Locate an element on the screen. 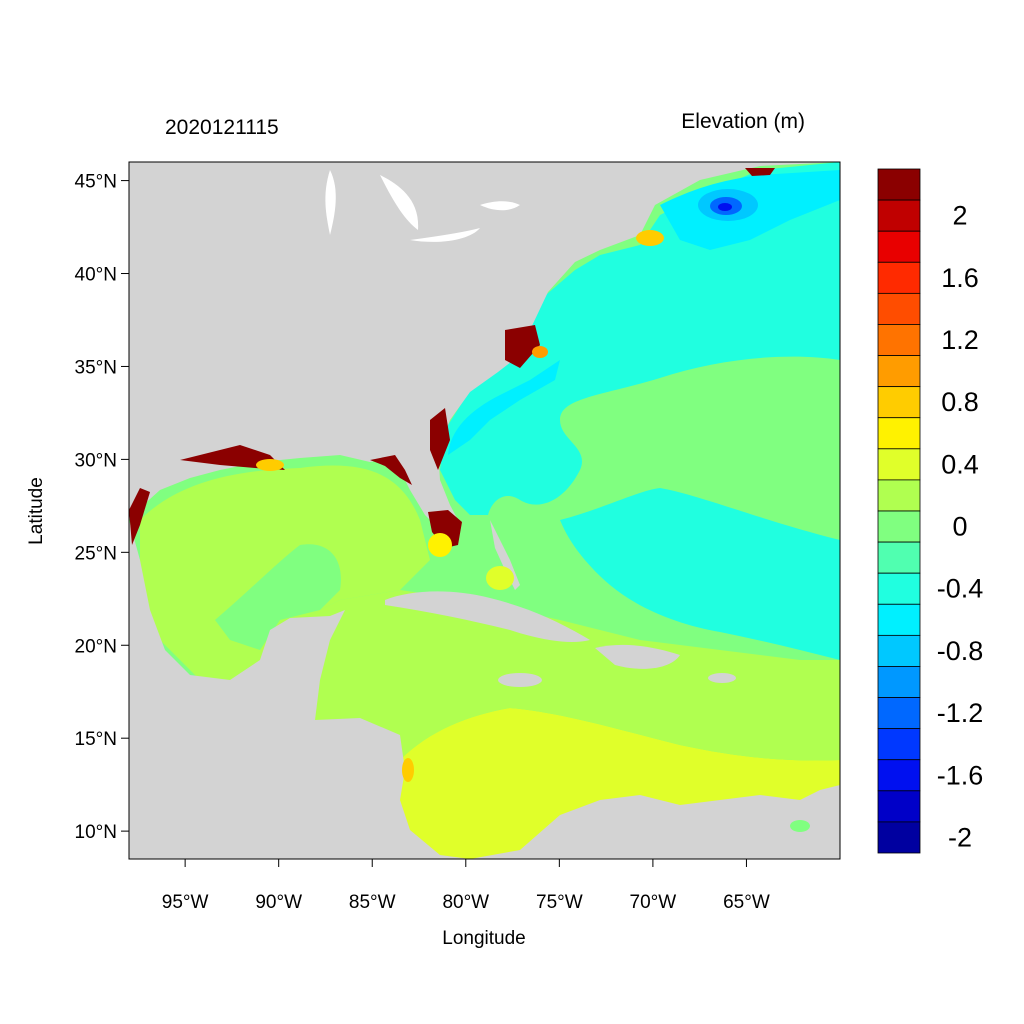  variable-title: Elevation (m) is located at coordinates (743, 121).